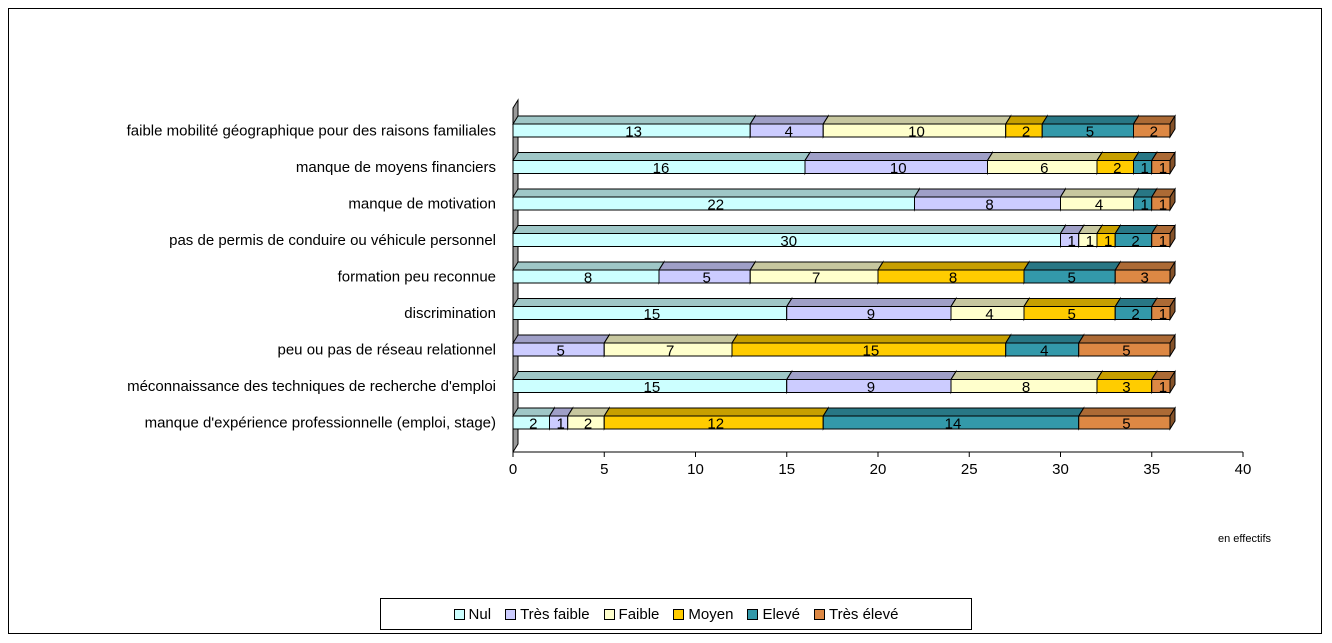 The height and width of the screenshot is (643, 1332). I want to click on legend-item: Faible, so click(631, 614).